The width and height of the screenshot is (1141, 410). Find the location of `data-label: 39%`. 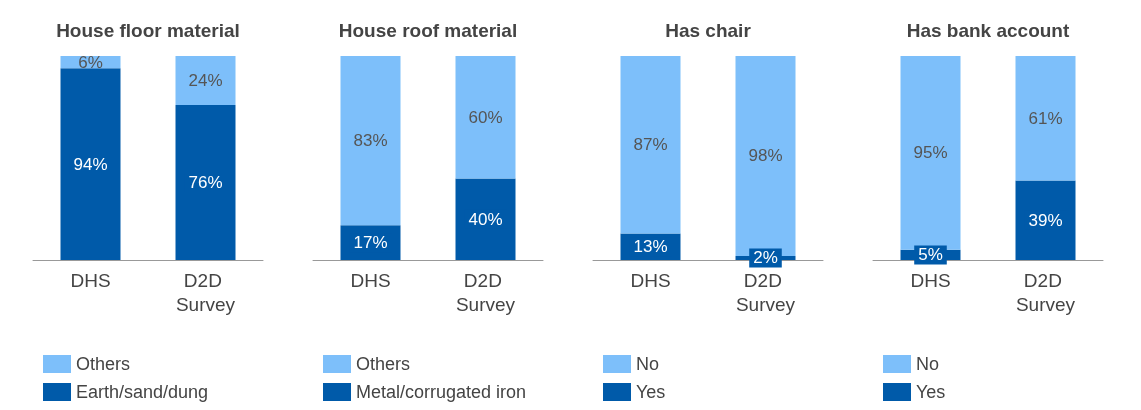

data-label: 39% is located at coordinates (1045, 220).